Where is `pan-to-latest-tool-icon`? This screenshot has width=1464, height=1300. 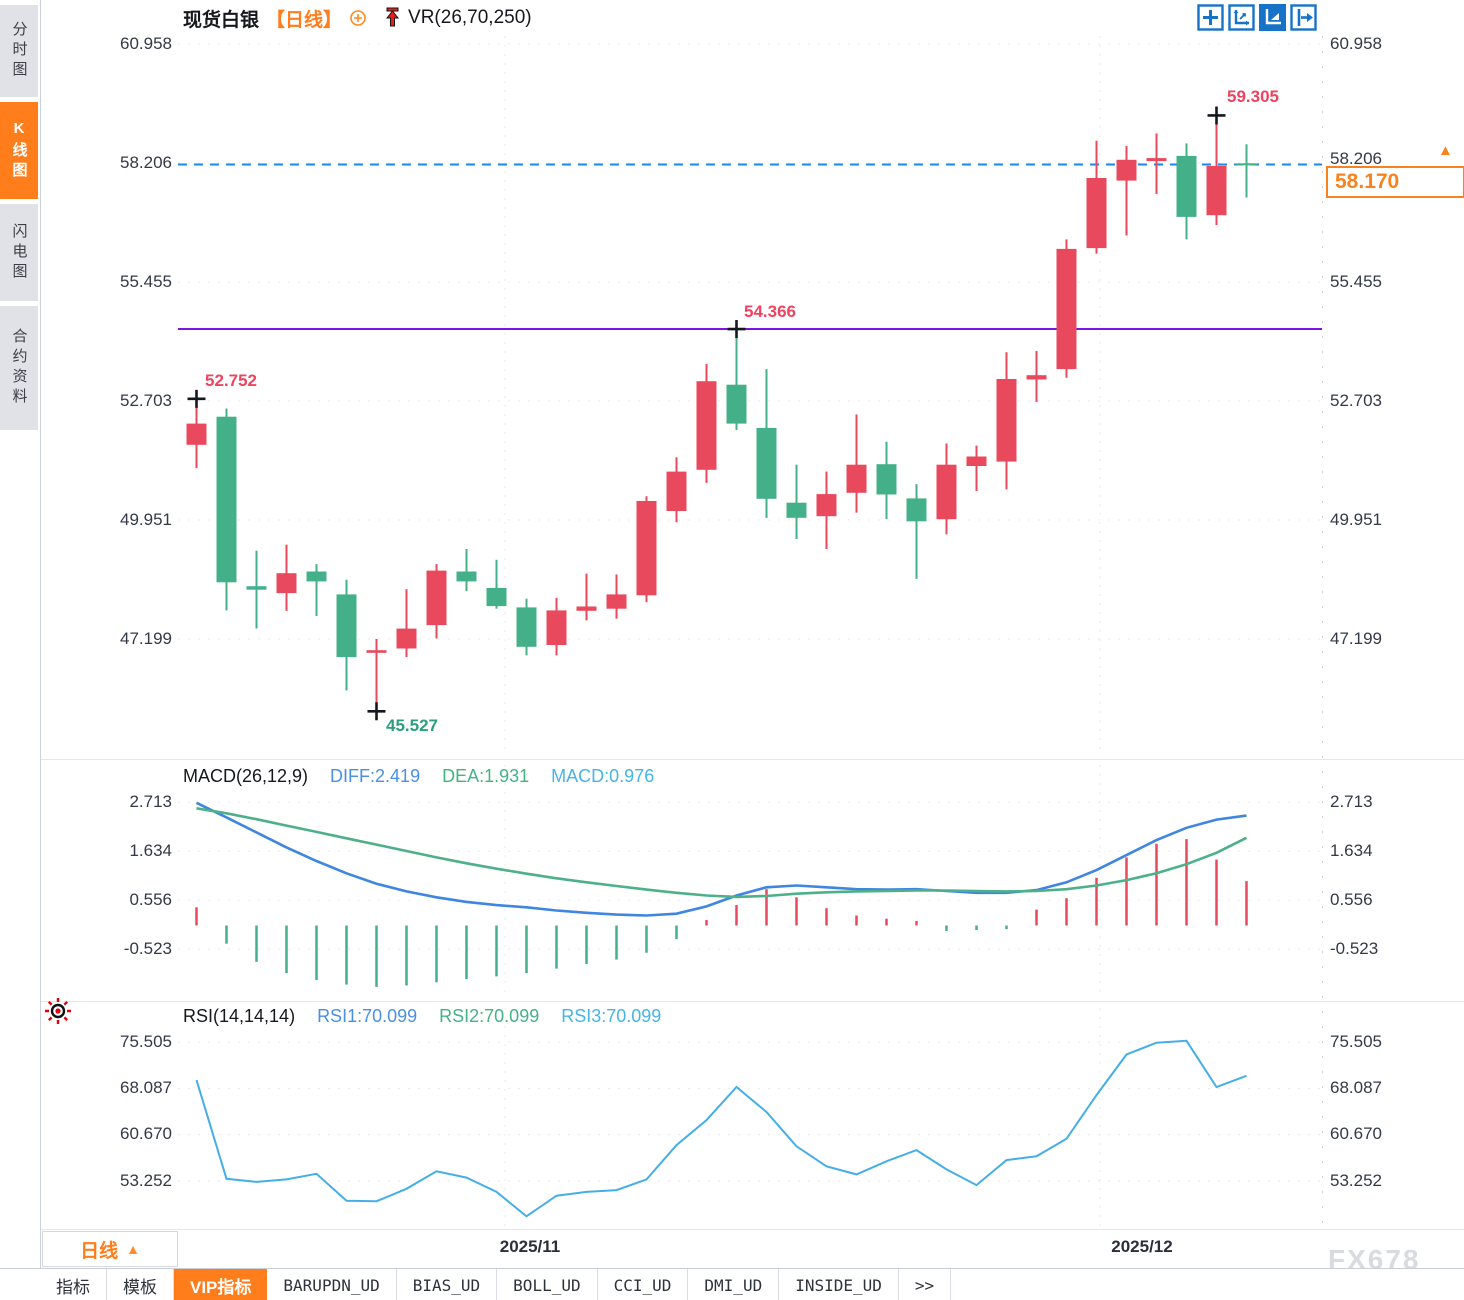
pan-to-latest-tool-icon is located at coordinates (1303, 17).